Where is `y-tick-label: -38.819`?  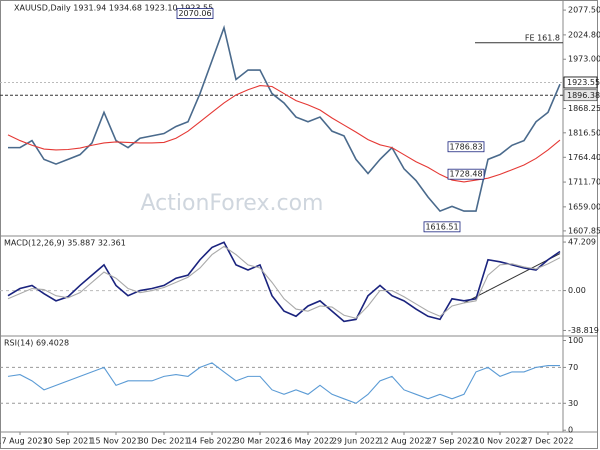
y-tick-label: -38.819 is located at coordinates (583, 330).